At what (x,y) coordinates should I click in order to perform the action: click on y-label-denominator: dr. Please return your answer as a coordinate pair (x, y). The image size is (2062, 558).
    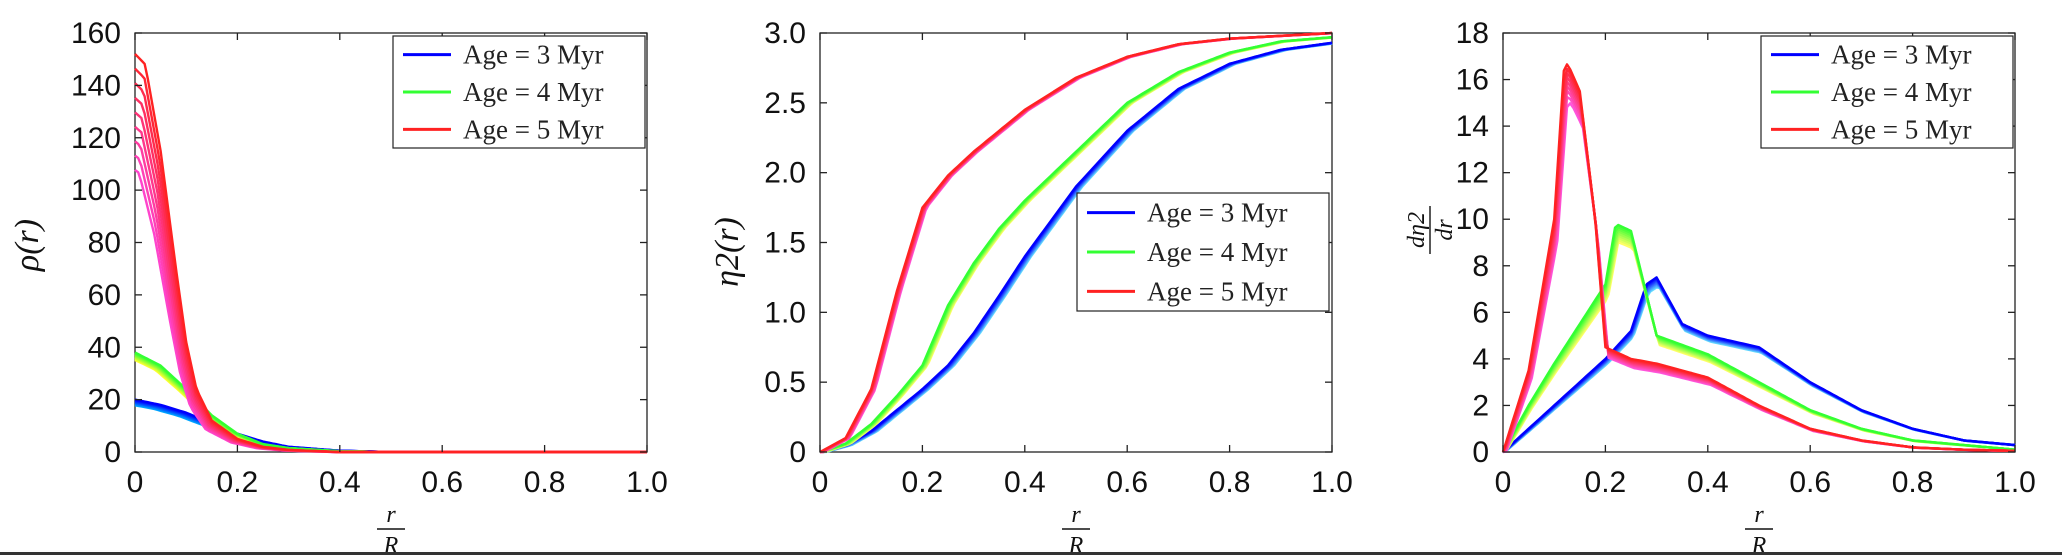
    Looking at the image, I should click on (1445, 230).